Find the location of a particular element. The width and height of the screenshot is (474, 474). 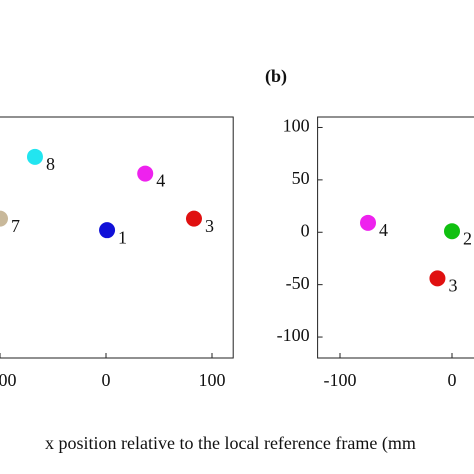

x-tick-label: 100 is located at coordinates (212, 380).